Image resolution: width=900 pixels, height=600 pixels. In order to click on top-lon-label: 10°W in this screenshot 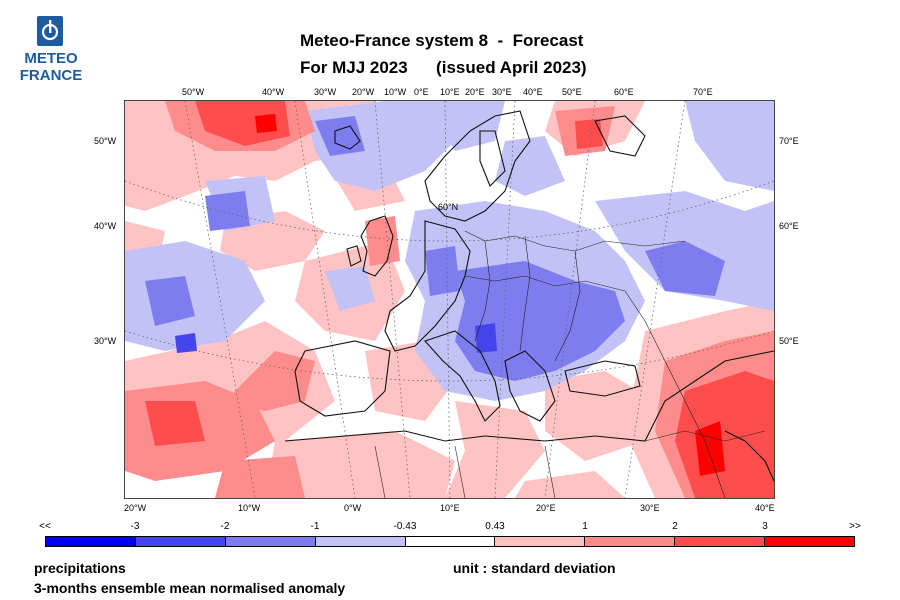, I will do `click(395, 92)`.